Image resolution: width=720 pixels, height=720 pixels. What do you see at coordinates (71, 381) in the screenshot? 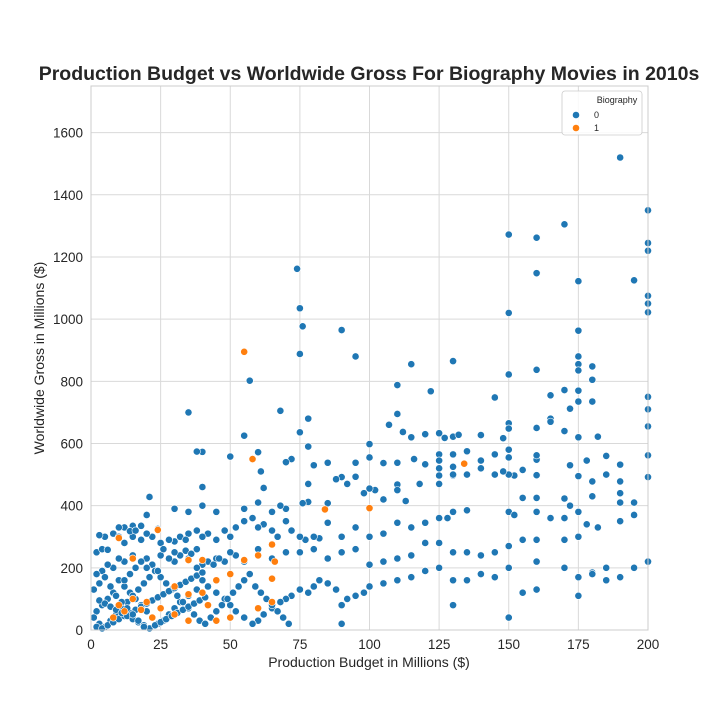
I see `y-tick-label: 800` at bounding box center [71, 381].